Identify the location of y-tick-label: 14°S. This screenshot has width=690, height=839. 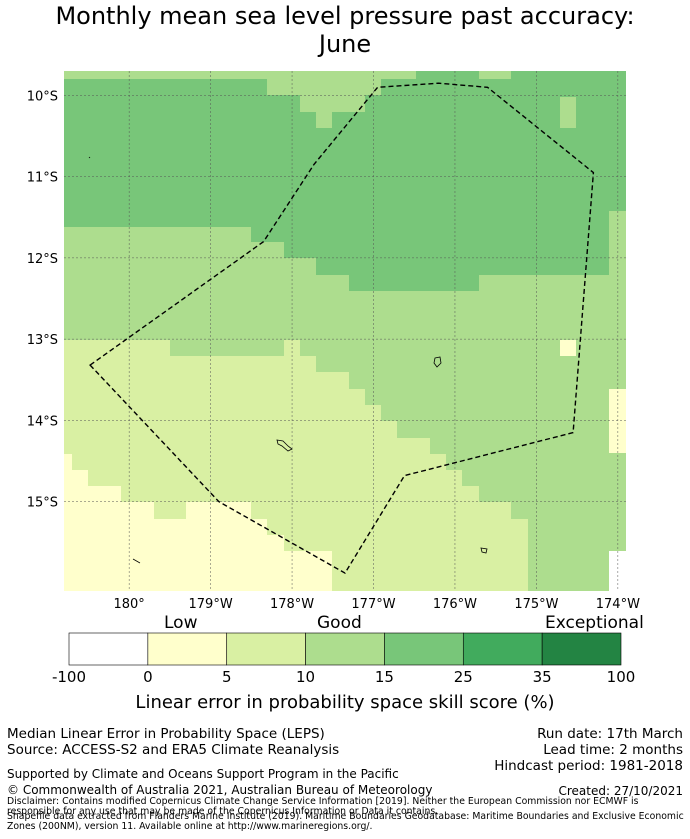
(42, 421).